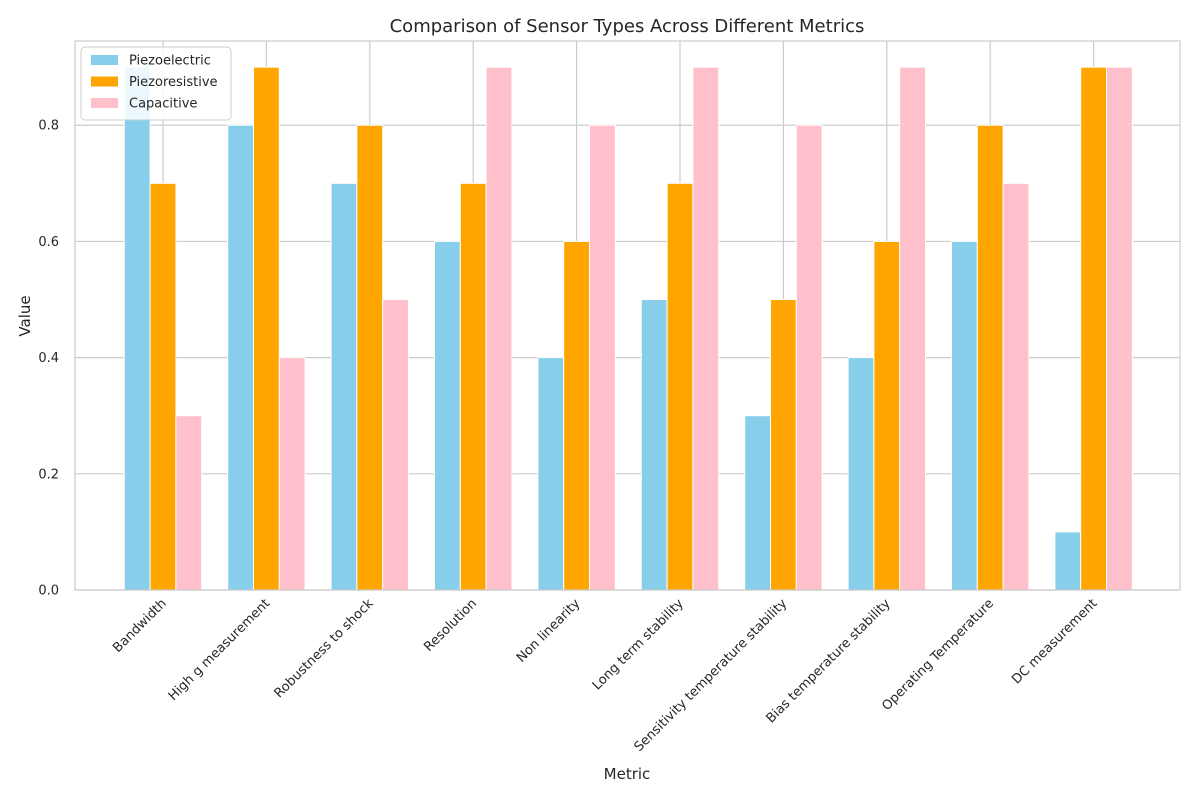 The width and height of the screenshot is (1200, 800). I want to click on y-axis-title: Value, so click(25, 315).